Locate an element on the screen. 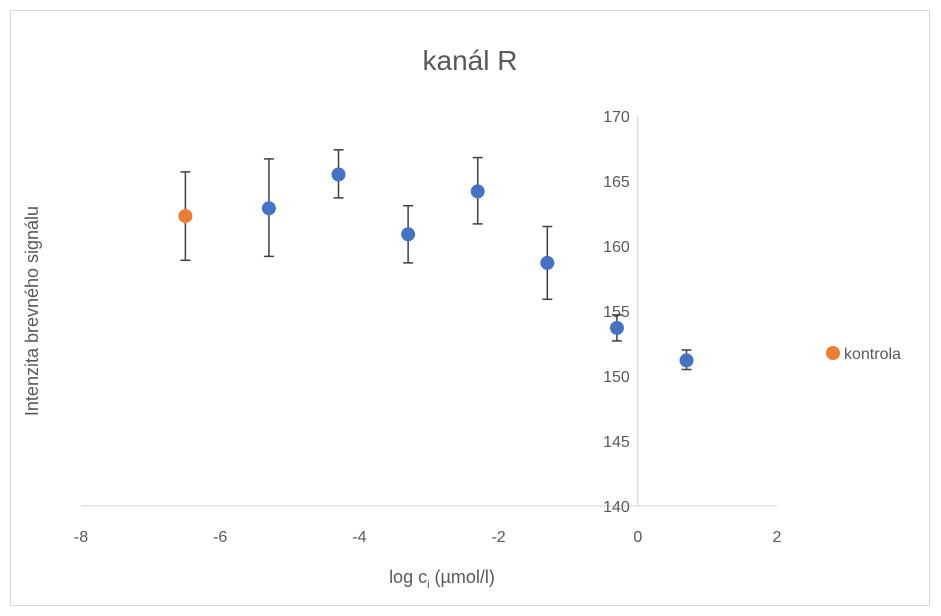 Image resolution: width=941 pixels, height=616 pixels. chart-title: kanál R is located at coordinates (470, 60).